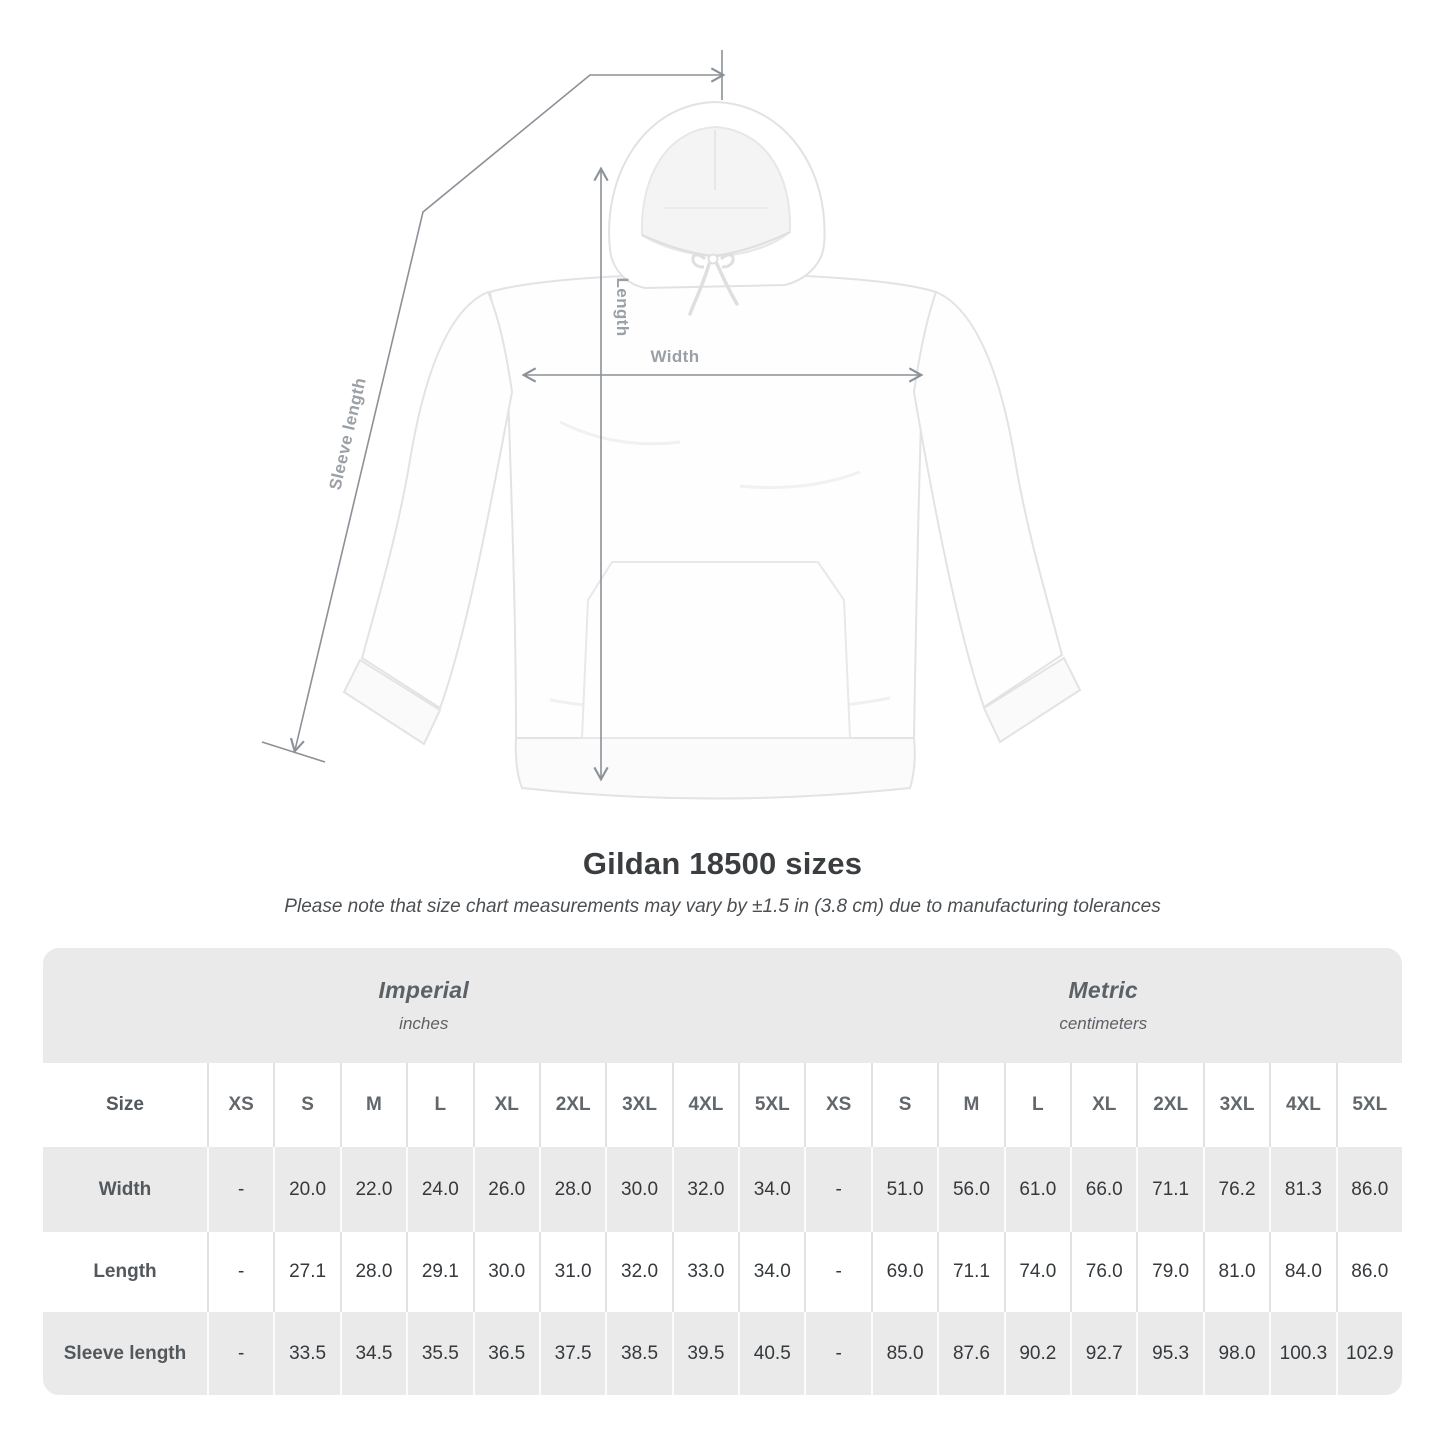  What do you see at coordinates (505, 1189) in the screenshot?
I see `value-cell: 26.0` at bounding box center [505, 1189].